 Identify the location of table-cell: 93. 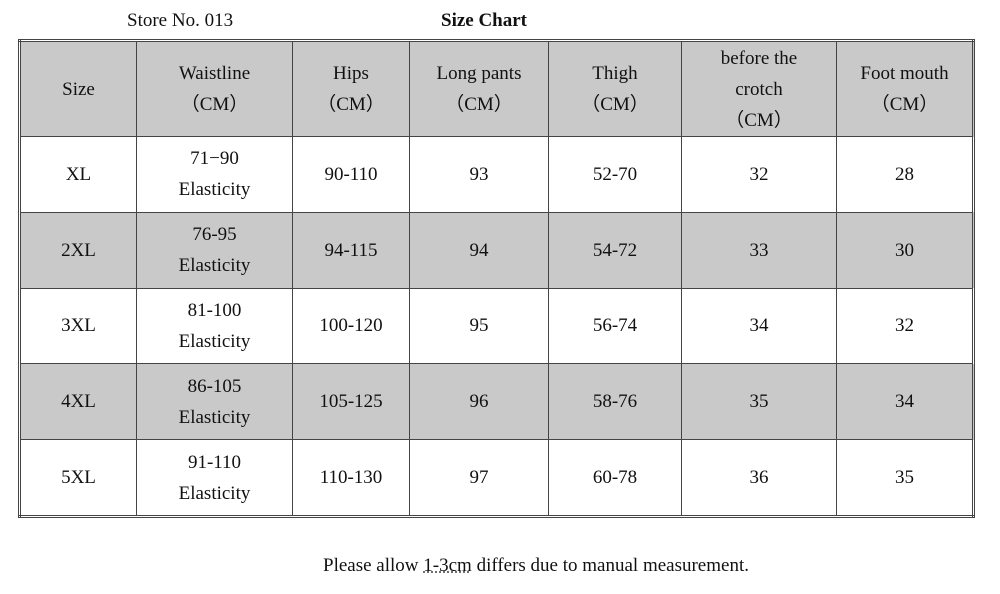
(479, 174).